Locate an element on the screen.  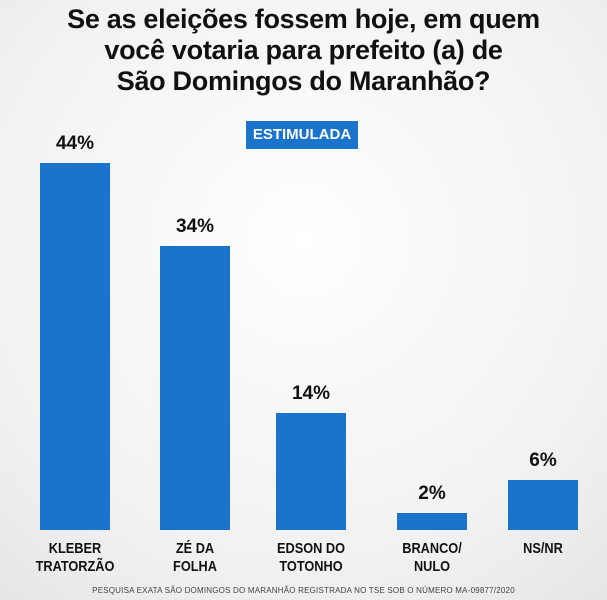
subtitle-badge: ESTIMULADA is located at coordinates (302, 135).